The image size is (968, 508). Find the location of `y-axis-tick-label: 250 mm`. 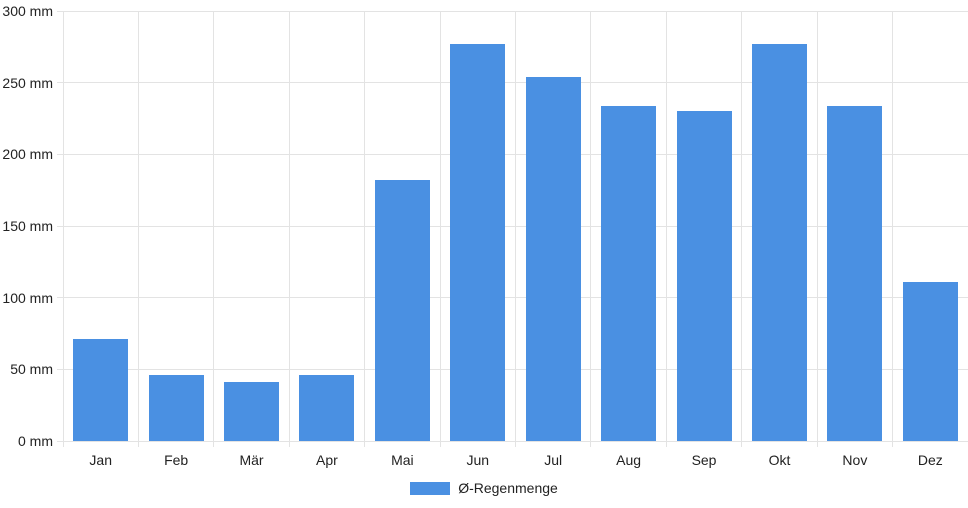

y-axis-tick-label: 250 mm is located at coordinates (27, 82).